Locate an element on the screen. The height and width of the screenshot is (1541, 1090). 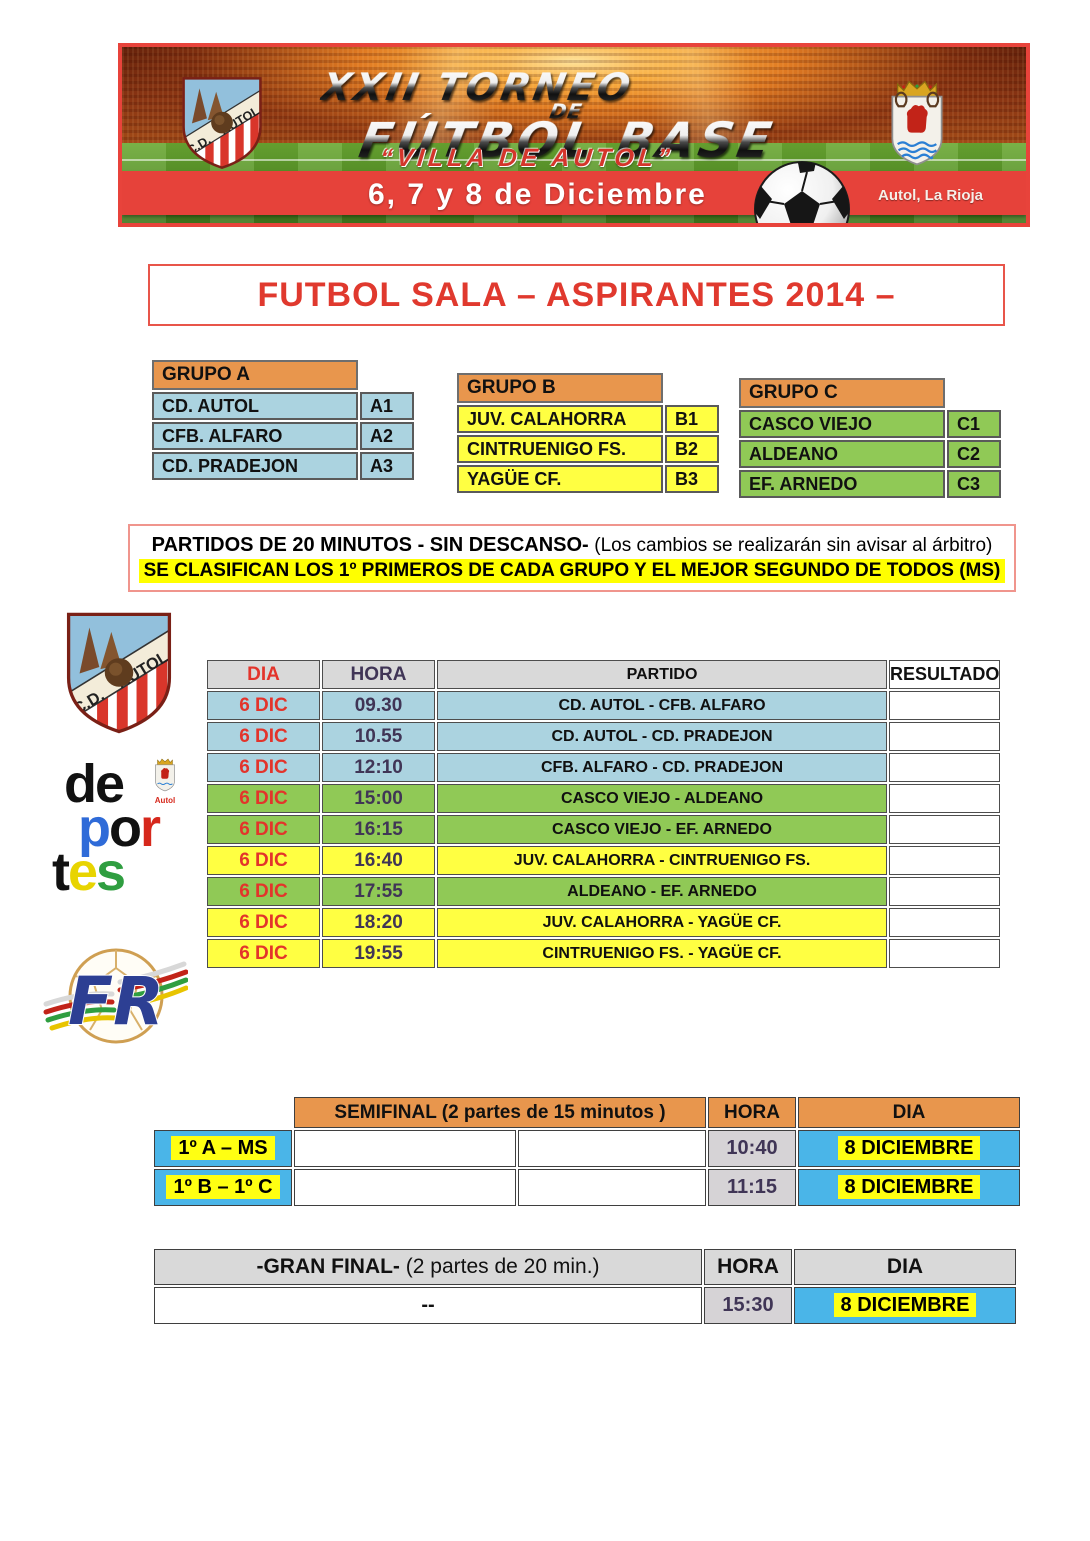
autol-town-crest-icon is located at coordinates (917, 123).